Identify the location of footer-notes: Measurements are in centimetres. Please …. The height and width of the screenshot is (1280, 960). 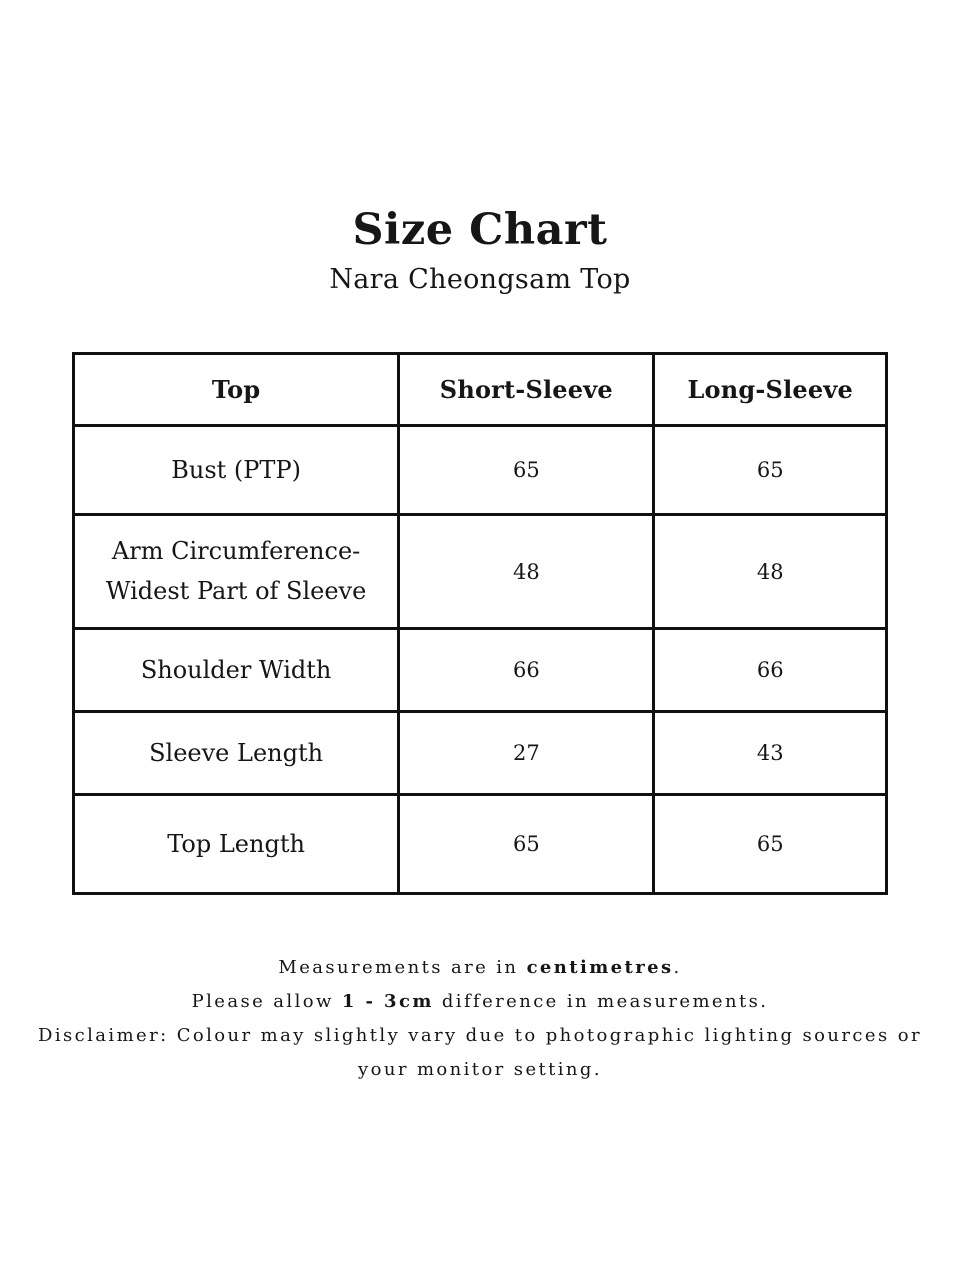
(480, 1019).